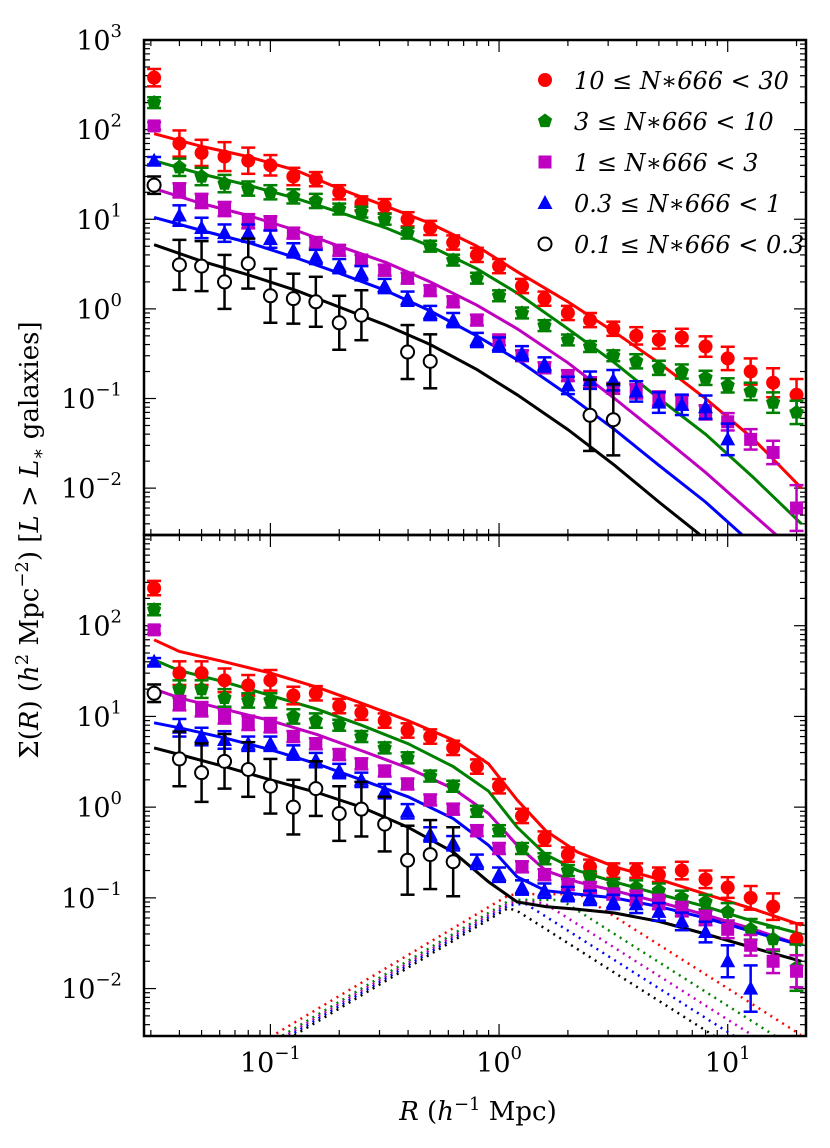 This screenshot has height=1148, width=830. I want to click on legend-label: 10 ≤ N∗666 < 30, so click(681, 81).